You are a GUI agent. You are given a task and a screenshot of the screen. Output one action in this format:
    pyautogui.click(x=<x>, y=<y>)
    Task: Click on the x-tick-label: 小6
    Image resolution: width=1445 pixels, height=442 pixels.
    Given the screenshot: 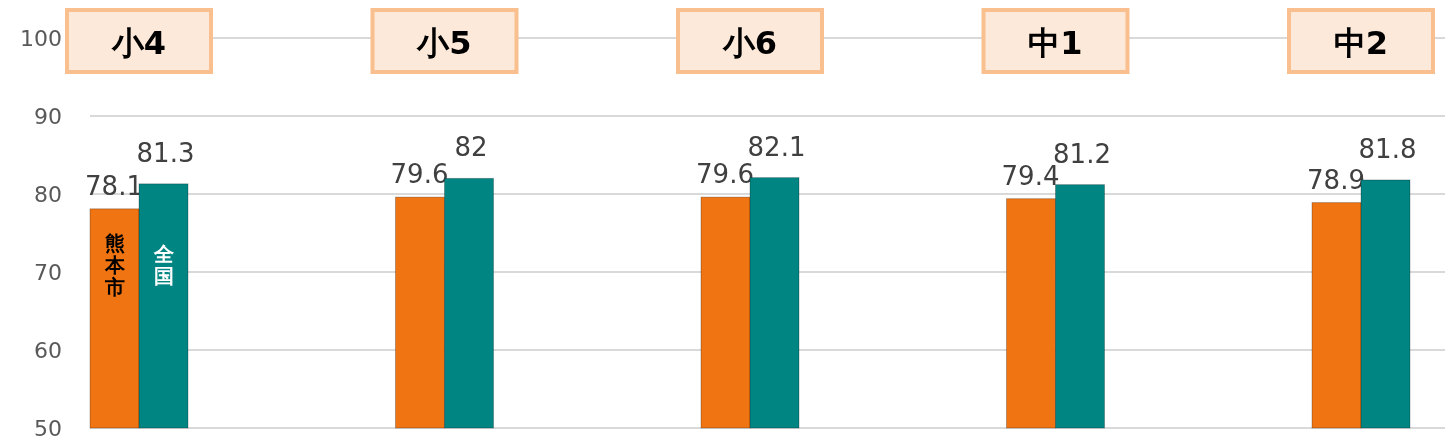 What is the action you would take?
    pyautogui.click(x=749, y=43)
    